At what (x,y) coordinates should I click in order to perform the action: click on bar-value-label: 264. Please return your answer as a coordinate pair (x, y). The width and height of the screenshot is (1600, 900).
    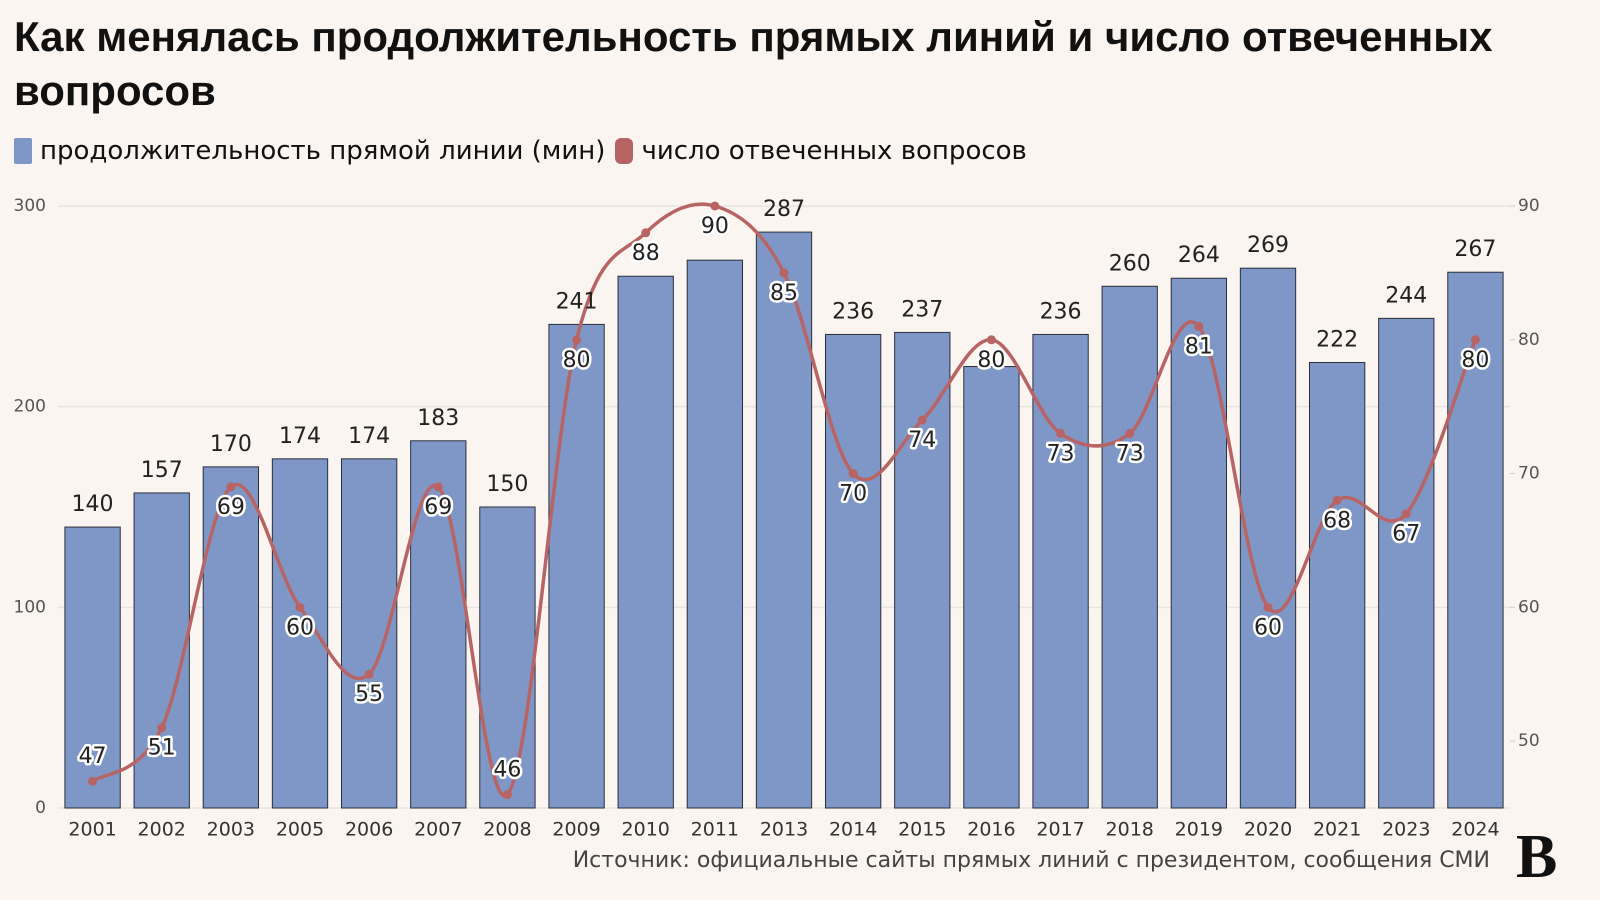
    Looking at the image, I should click on (1199, 255).